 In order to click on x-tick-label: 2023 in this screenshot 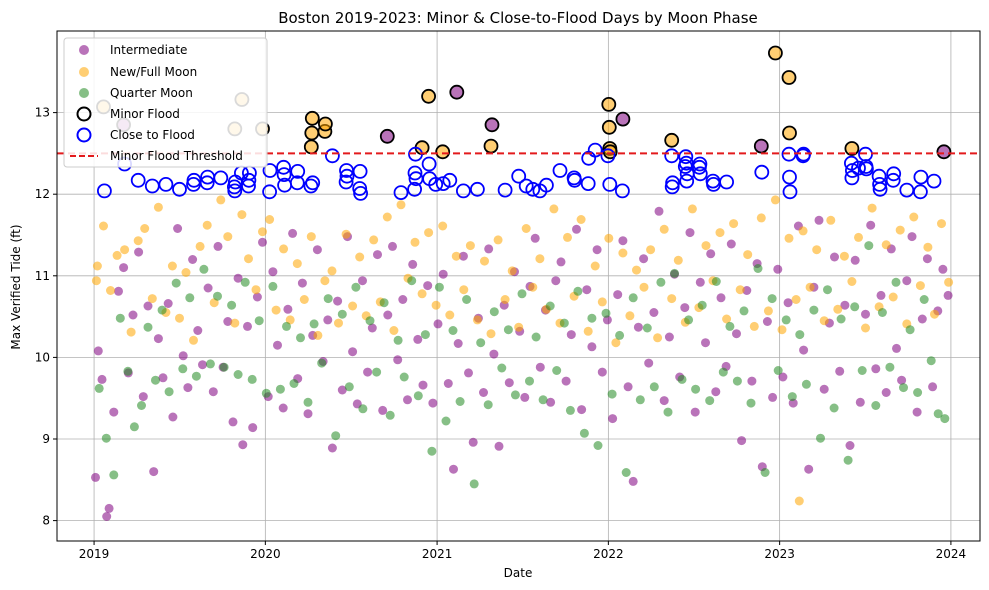, I will do `click(779, 554)`.